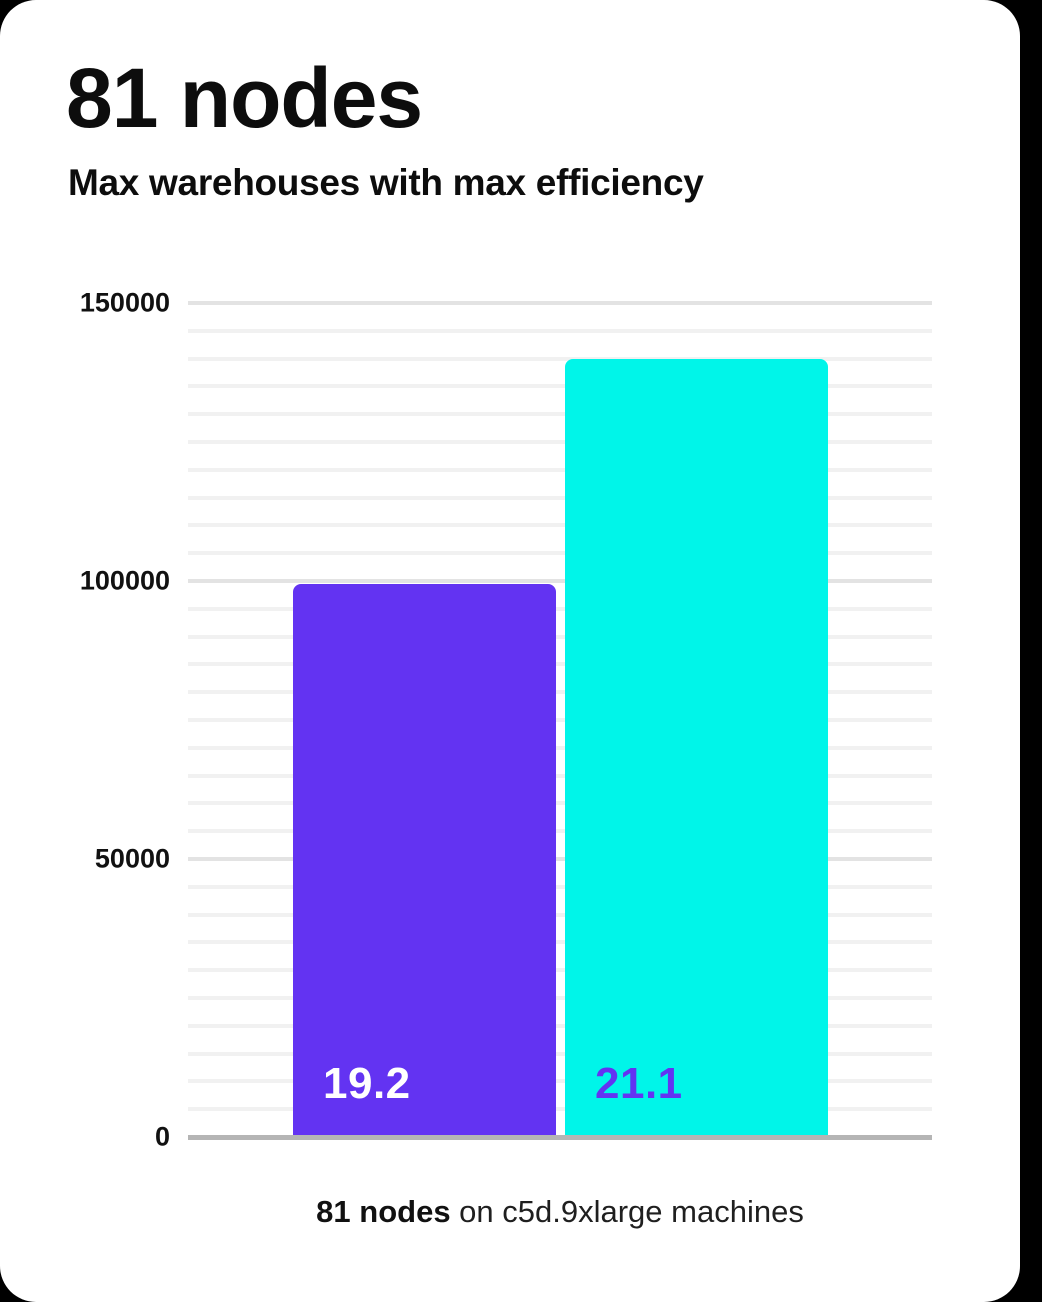 The image size is (1042, 1302). I want to click on chart-title: 81 nodes, so click(244, 98).